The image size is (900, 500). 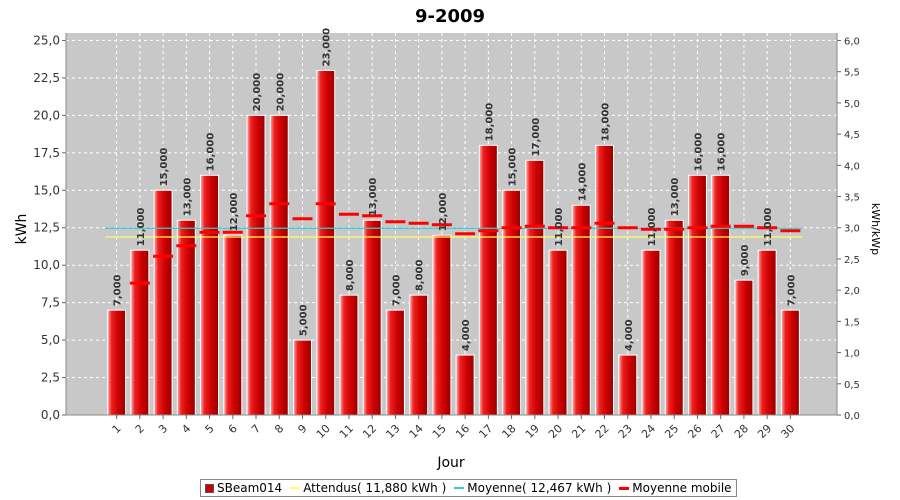 I want to click on y-tick-label: 20,0, so click(x=46, y=115).